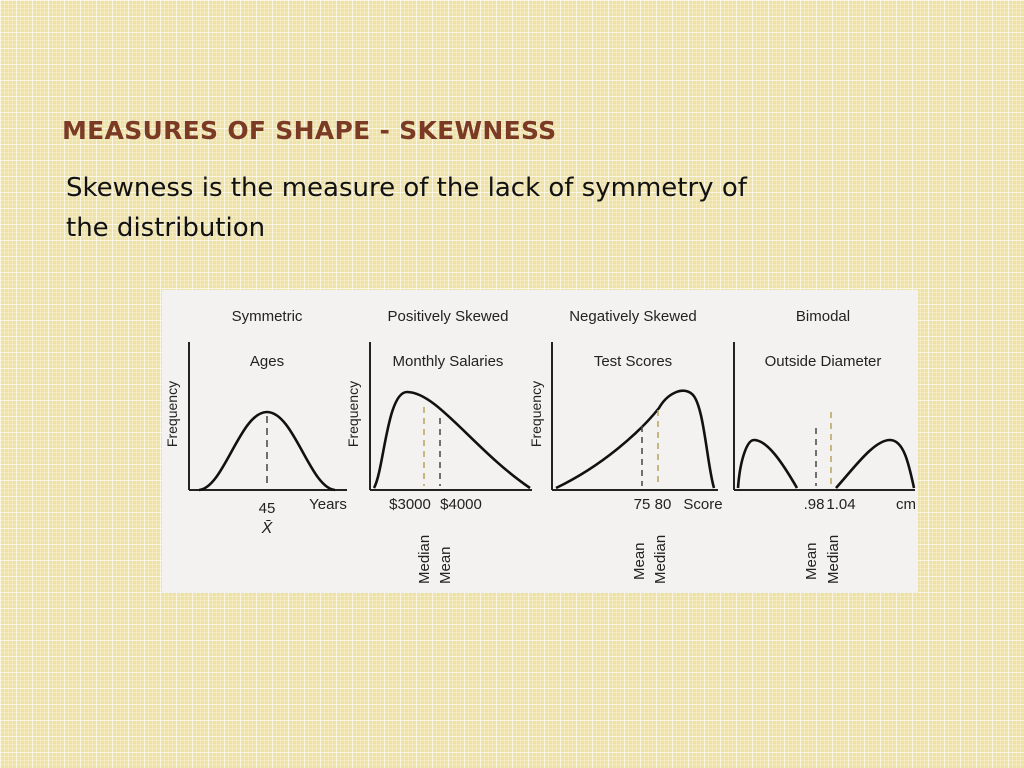 Image resolution: width=1024 pixels, height=768 pixels. What do you see at coordinates (328, 504) in the screenshot?
I see `x-unit-label: Years` at bounding box center [328, 504].